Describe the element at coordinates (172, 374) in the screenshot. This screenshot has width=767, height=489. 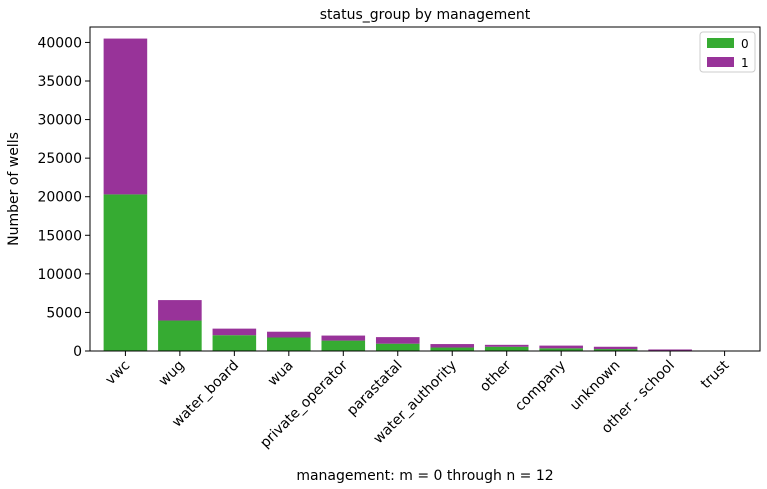
I see `x-tick-label: wug` at that location.